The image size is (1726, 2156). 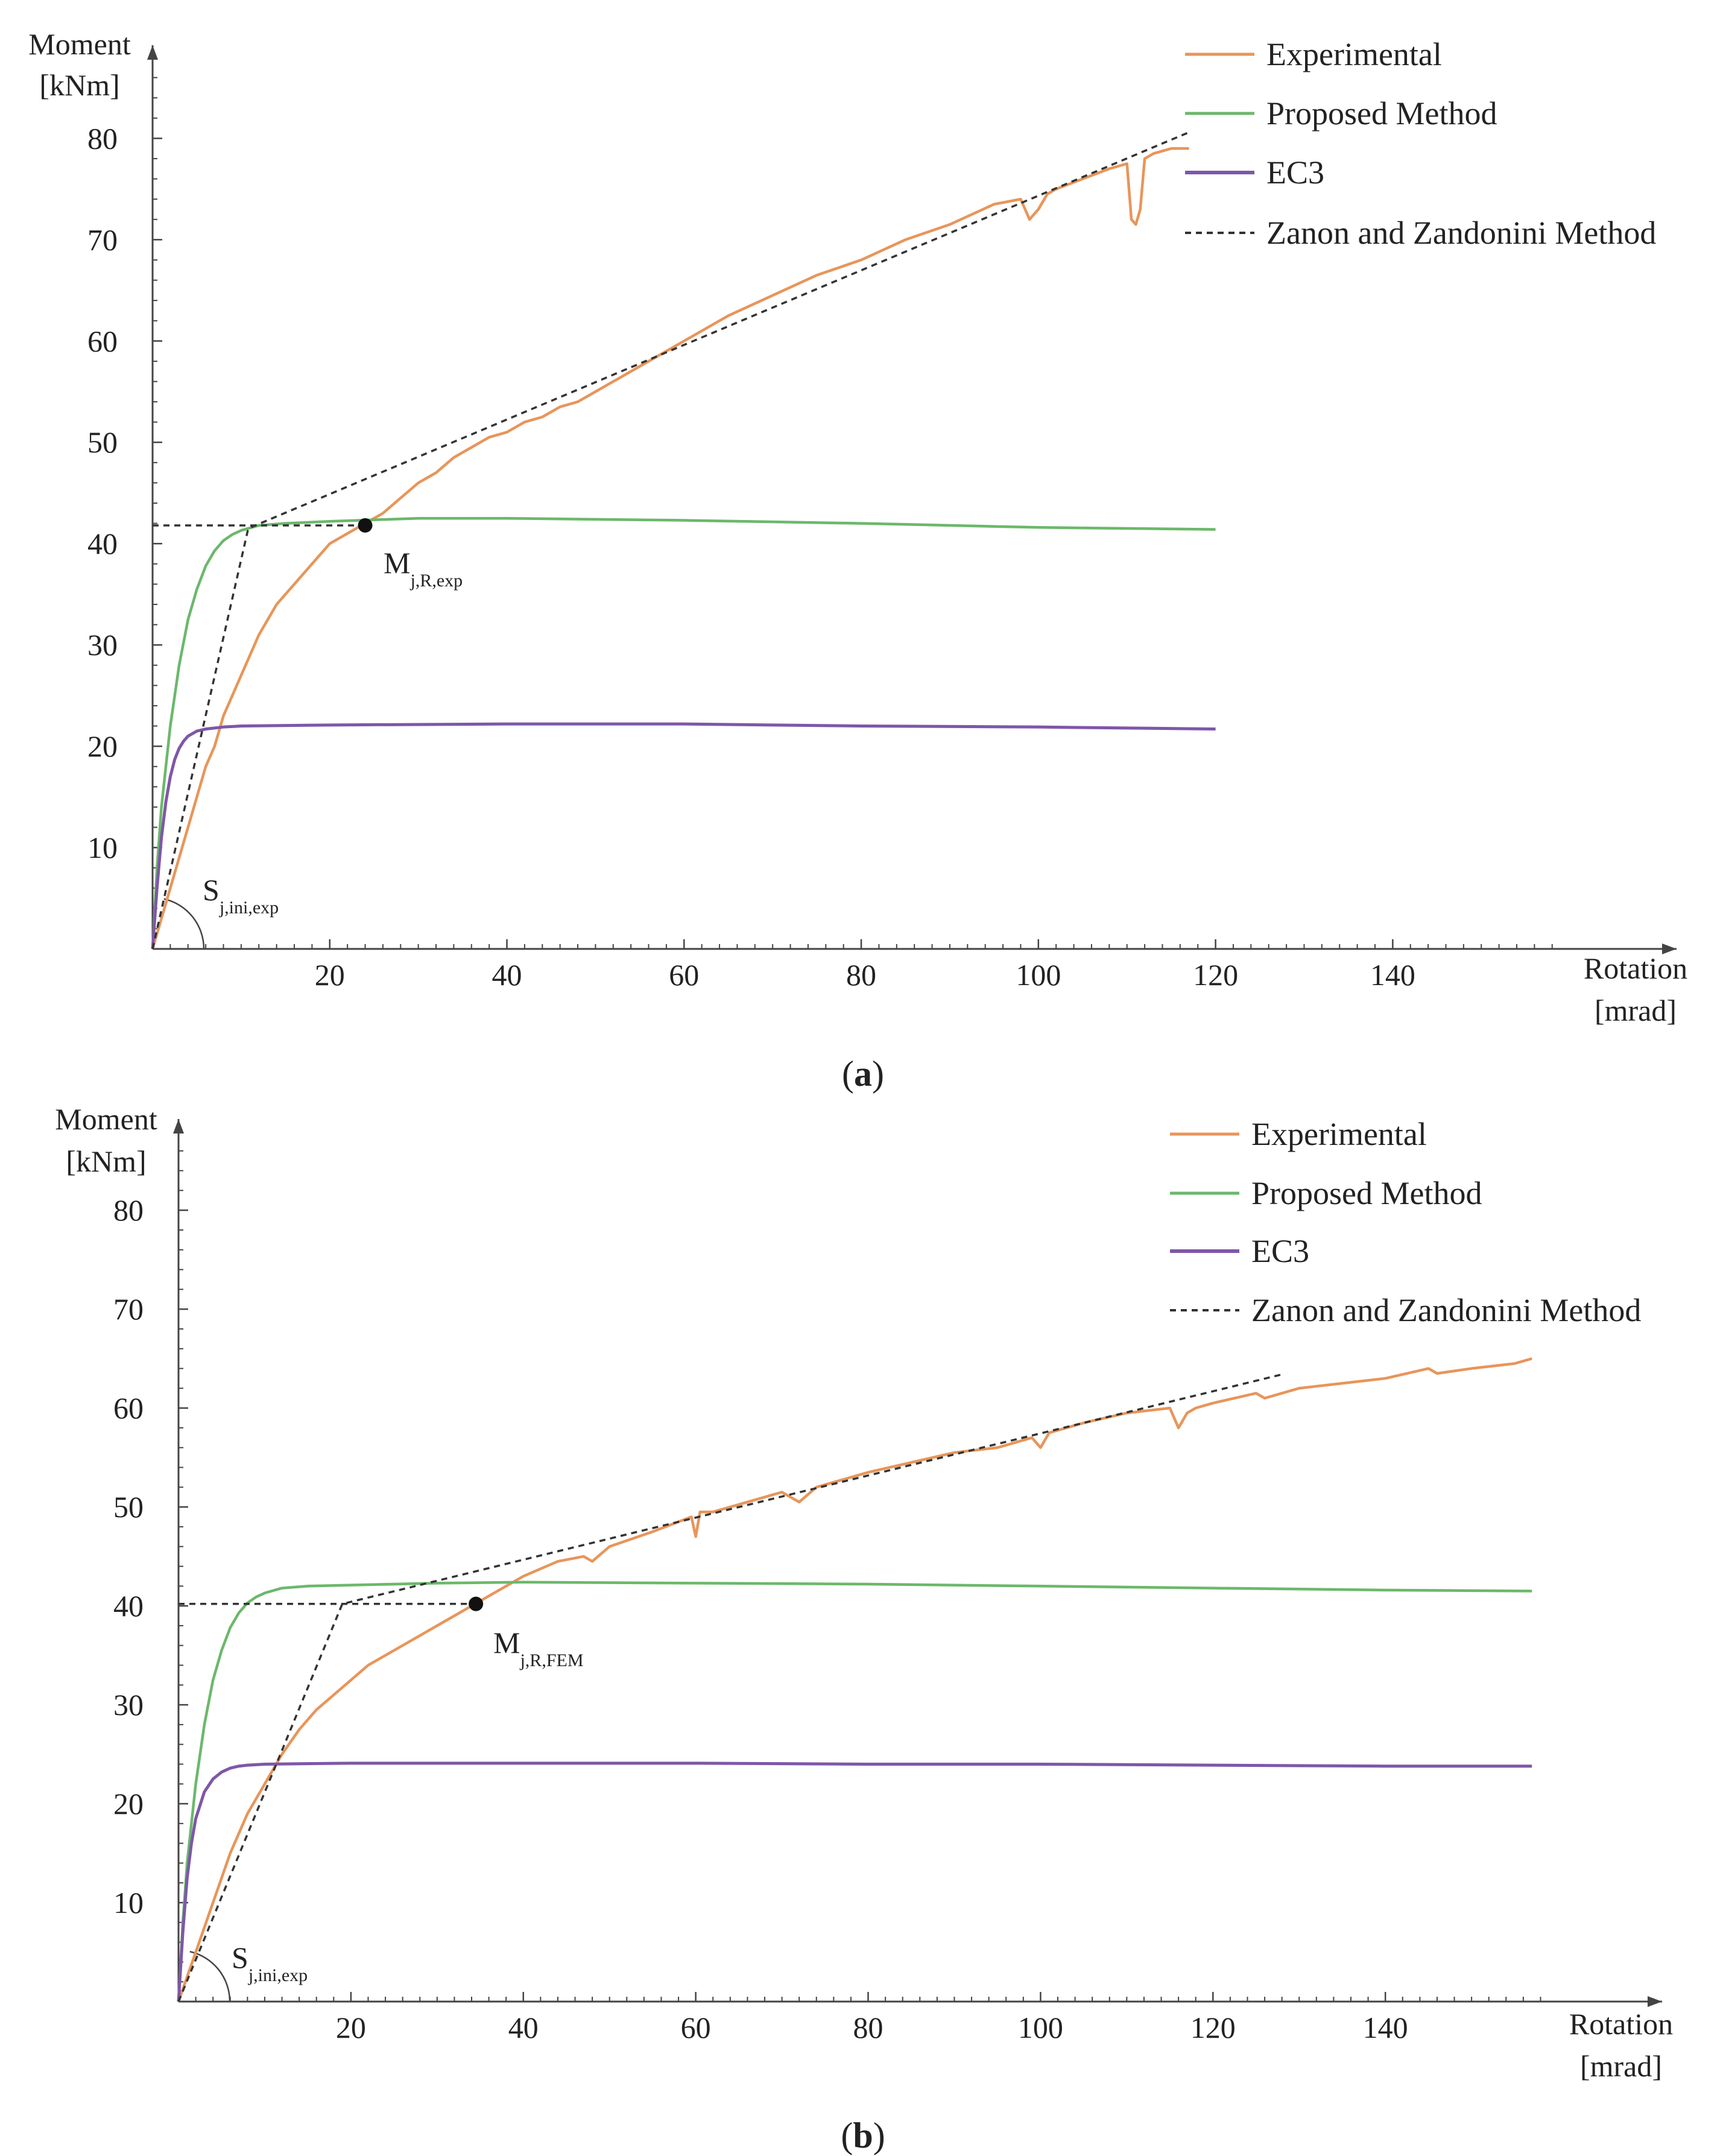 What do you see at coordinates (863, 2135) in the screenshot?
I see `caption-b: (b)` at bounding box center [863, 2135].